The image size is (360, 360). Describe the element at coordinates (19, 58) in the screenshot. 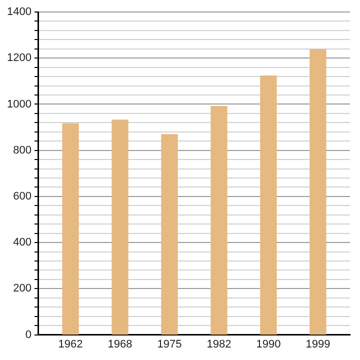

I see `y-tick-label: 1200` at that location.